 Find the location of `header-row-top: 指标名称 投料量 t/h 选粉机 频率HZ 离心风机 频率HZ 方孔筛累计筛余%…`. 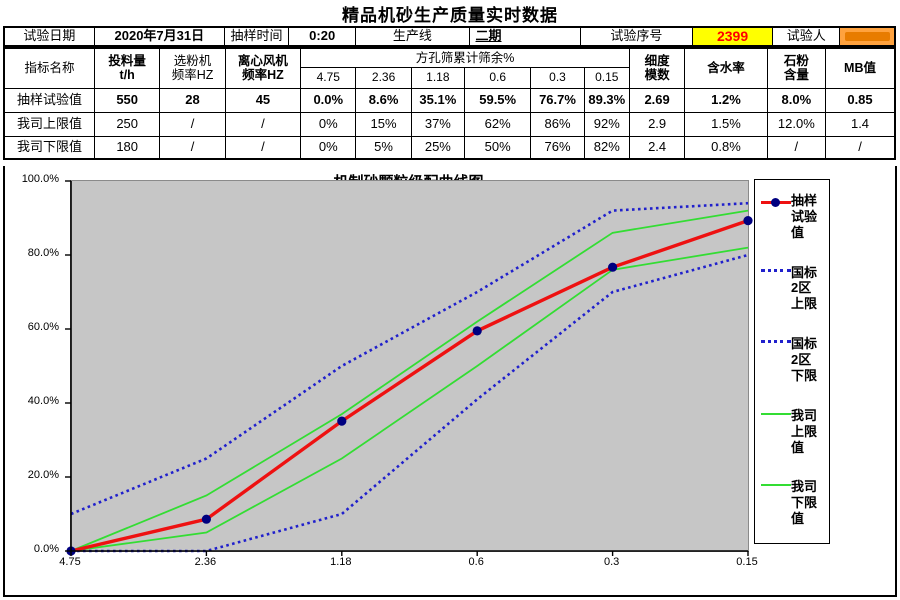

header-row-top: 指标名称 投料量 t/h 选粉机 频率HZ 离心风机 频率HZ 方孔筛累计筛余%… is located at coordinates (449, 68).